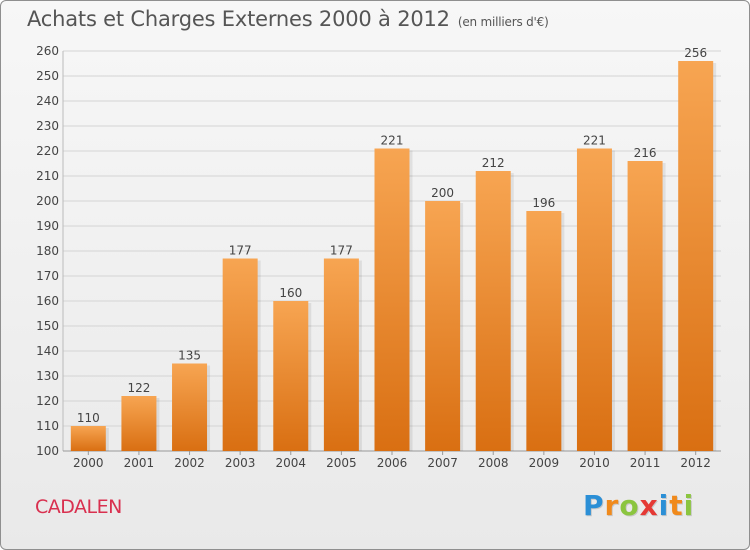 The image size is (750, 550). I want to click on y-tick-label: 220, so click(47, 151).